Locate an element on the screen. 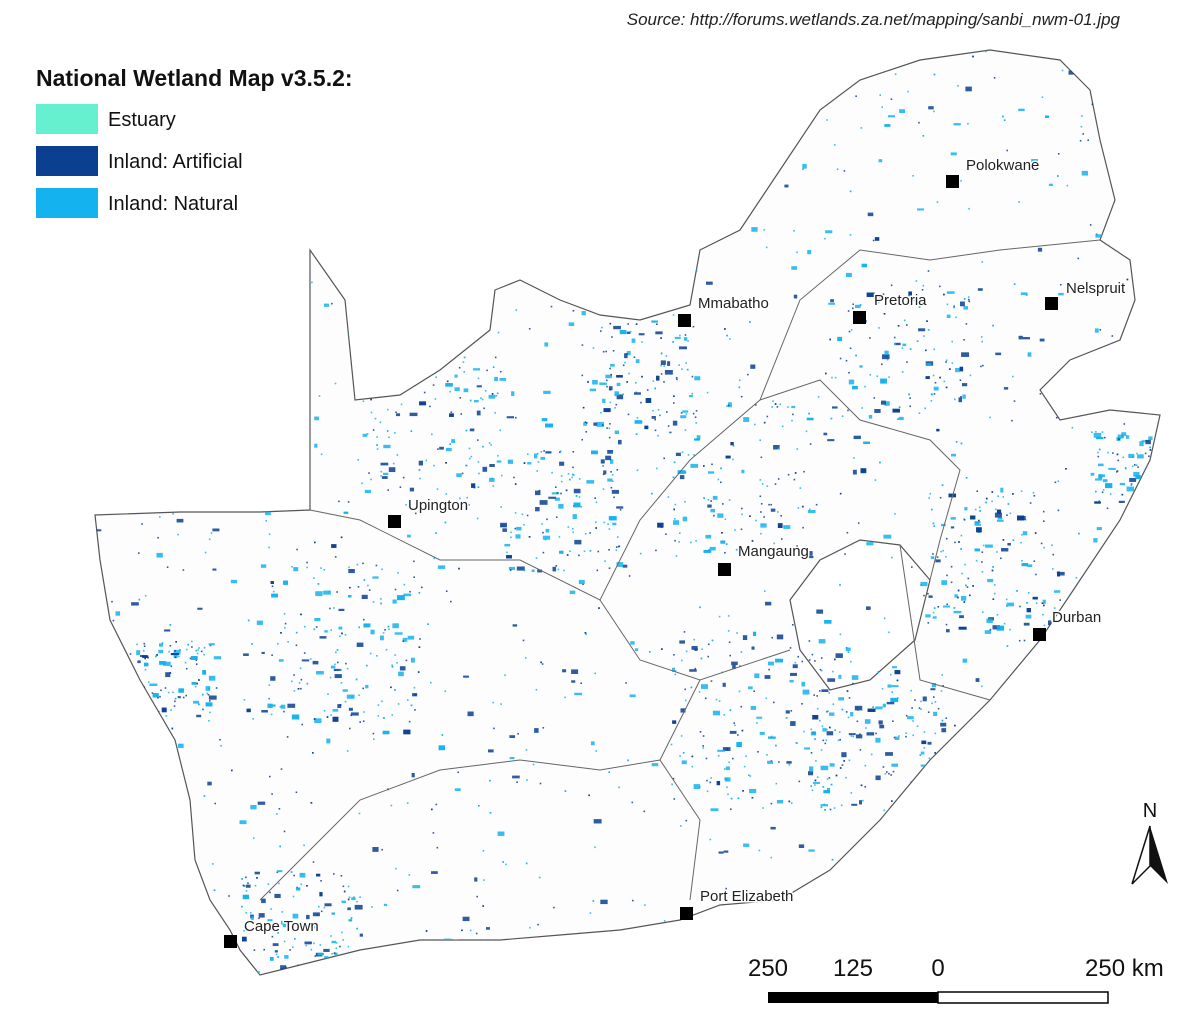 The image size is (1191, 1025). legend-title: National Wetland Map v3.5.2: is located at coordinates (194, 78).